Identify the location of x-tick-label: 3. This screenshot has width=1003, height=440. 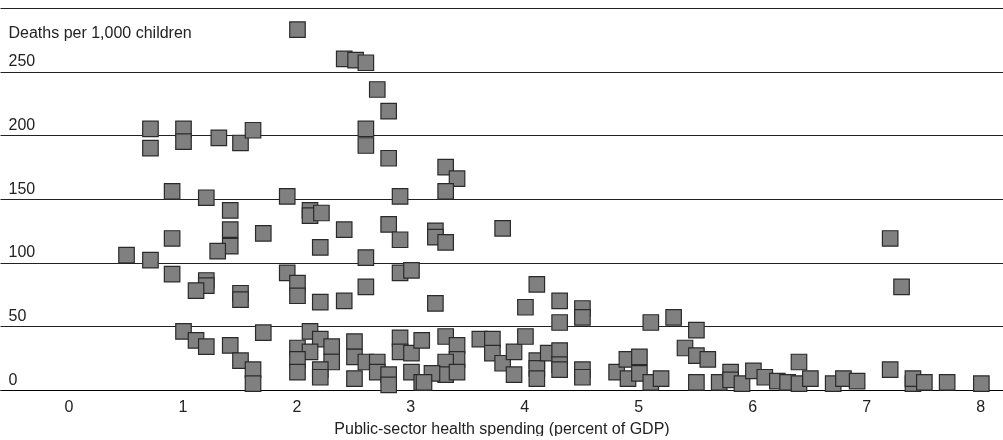
(411, 406).